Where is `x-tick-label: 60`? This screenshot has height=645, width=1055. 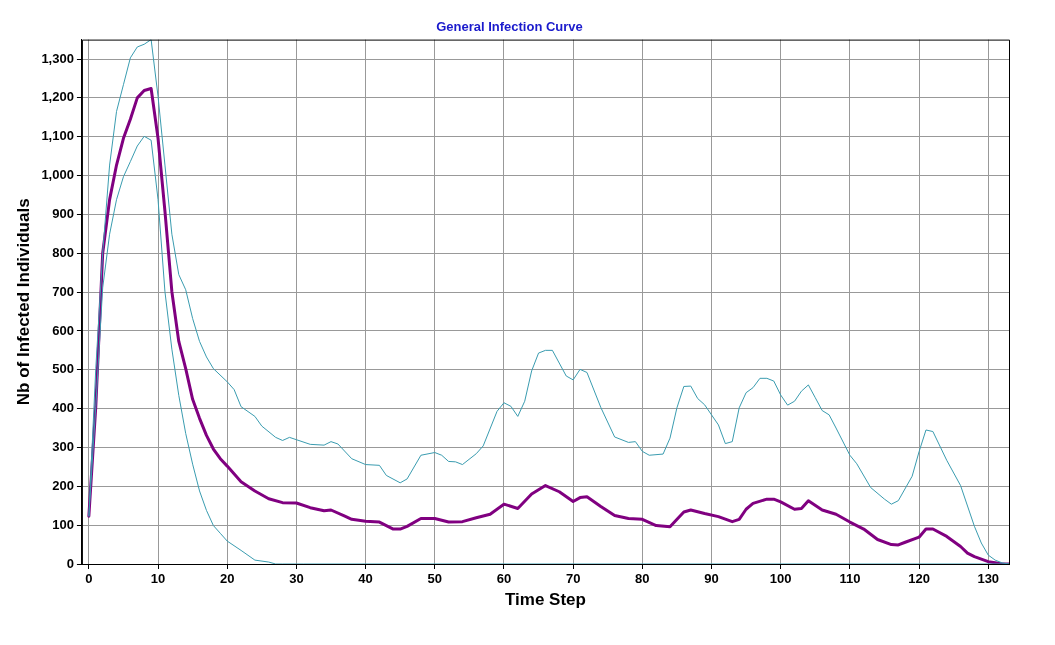
x-tick-label: 60 is located at coordinates (504, 579).